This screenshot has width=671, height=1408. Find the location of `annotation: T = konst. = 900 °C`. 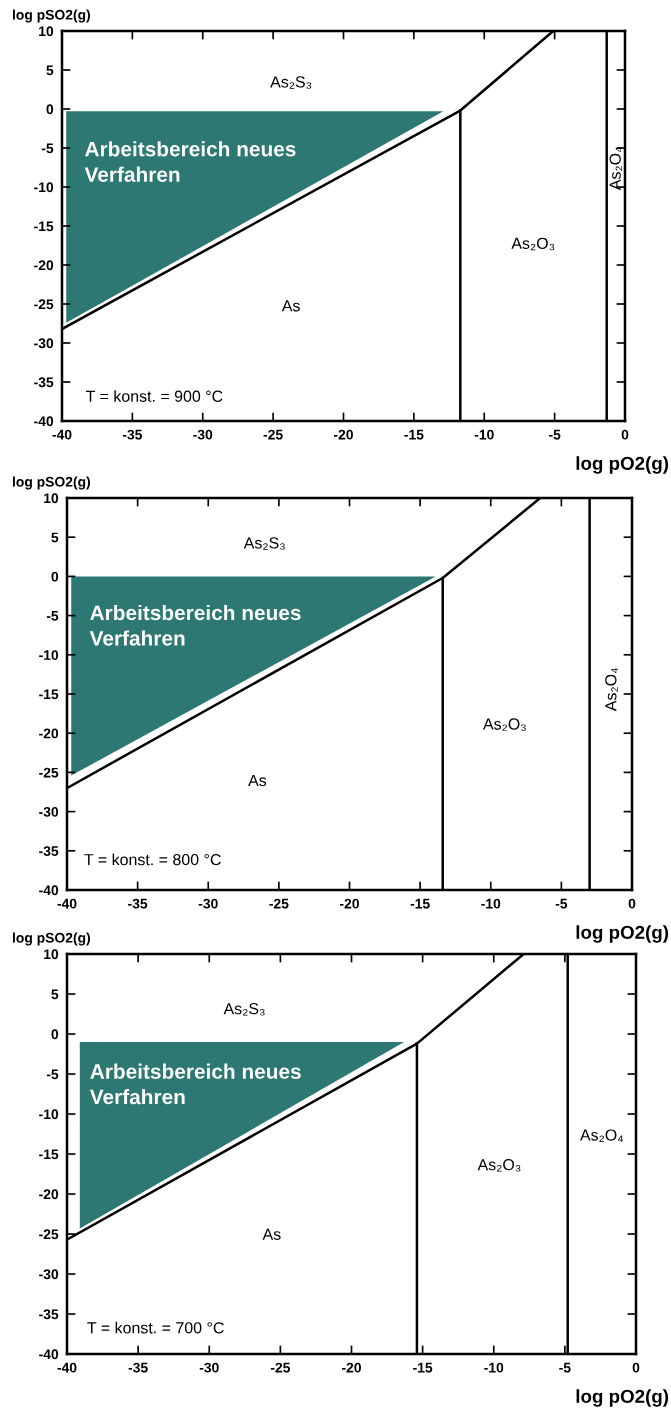

annotation: T = konst. = 900 °C is located at coordinates (154, 396).